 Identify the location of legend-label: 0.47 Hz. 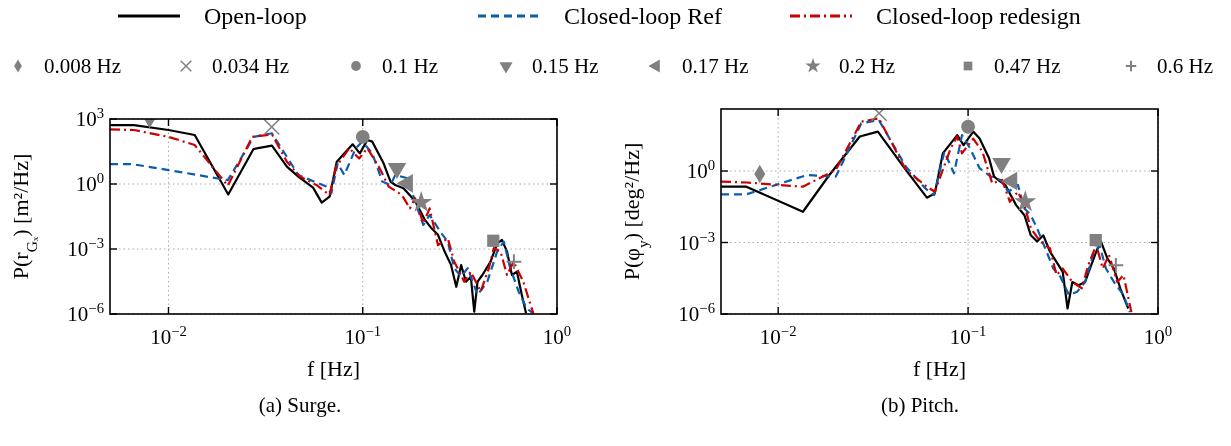
(1027, 66).